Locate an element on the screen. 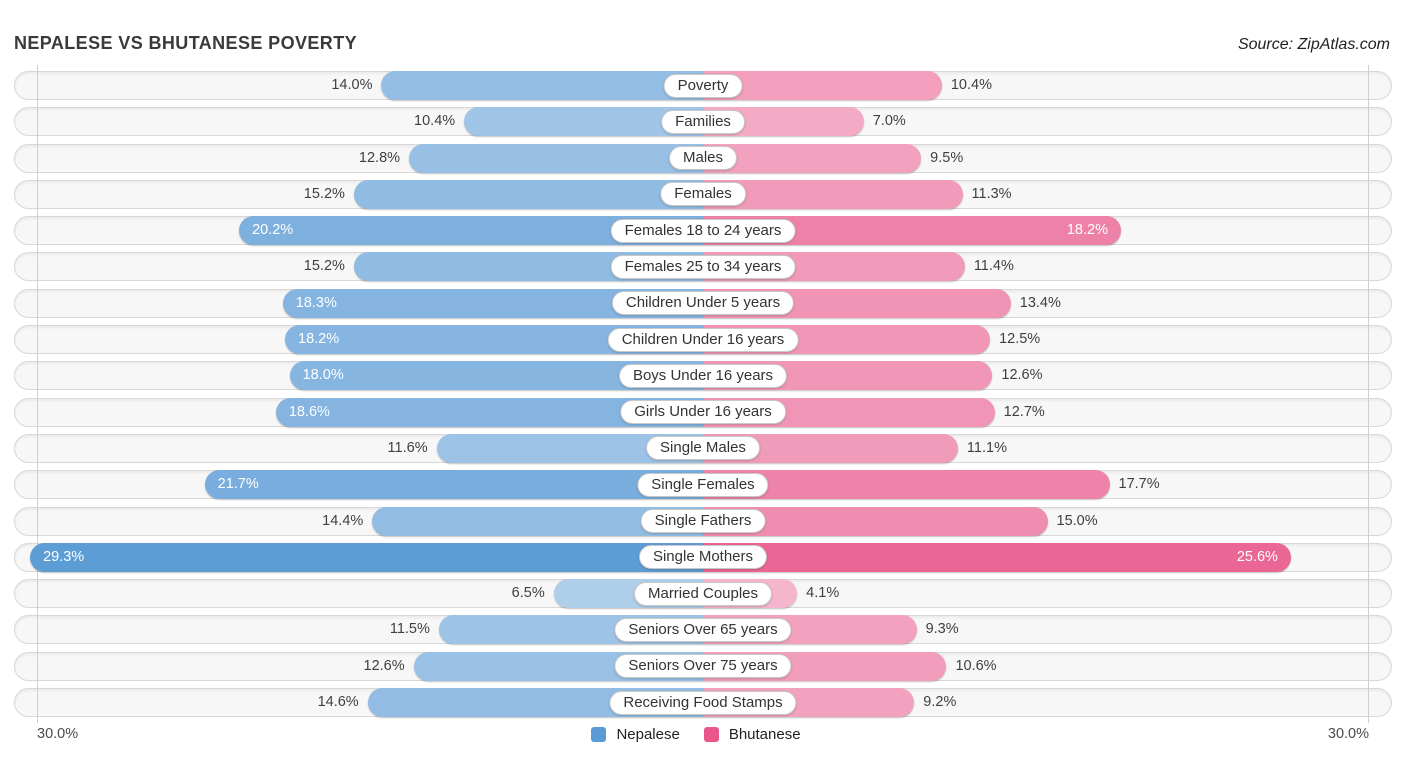 This screenshot has width=1406, height=758. nepalese-value-label: 11.5% is located at coordinates (409, 629).